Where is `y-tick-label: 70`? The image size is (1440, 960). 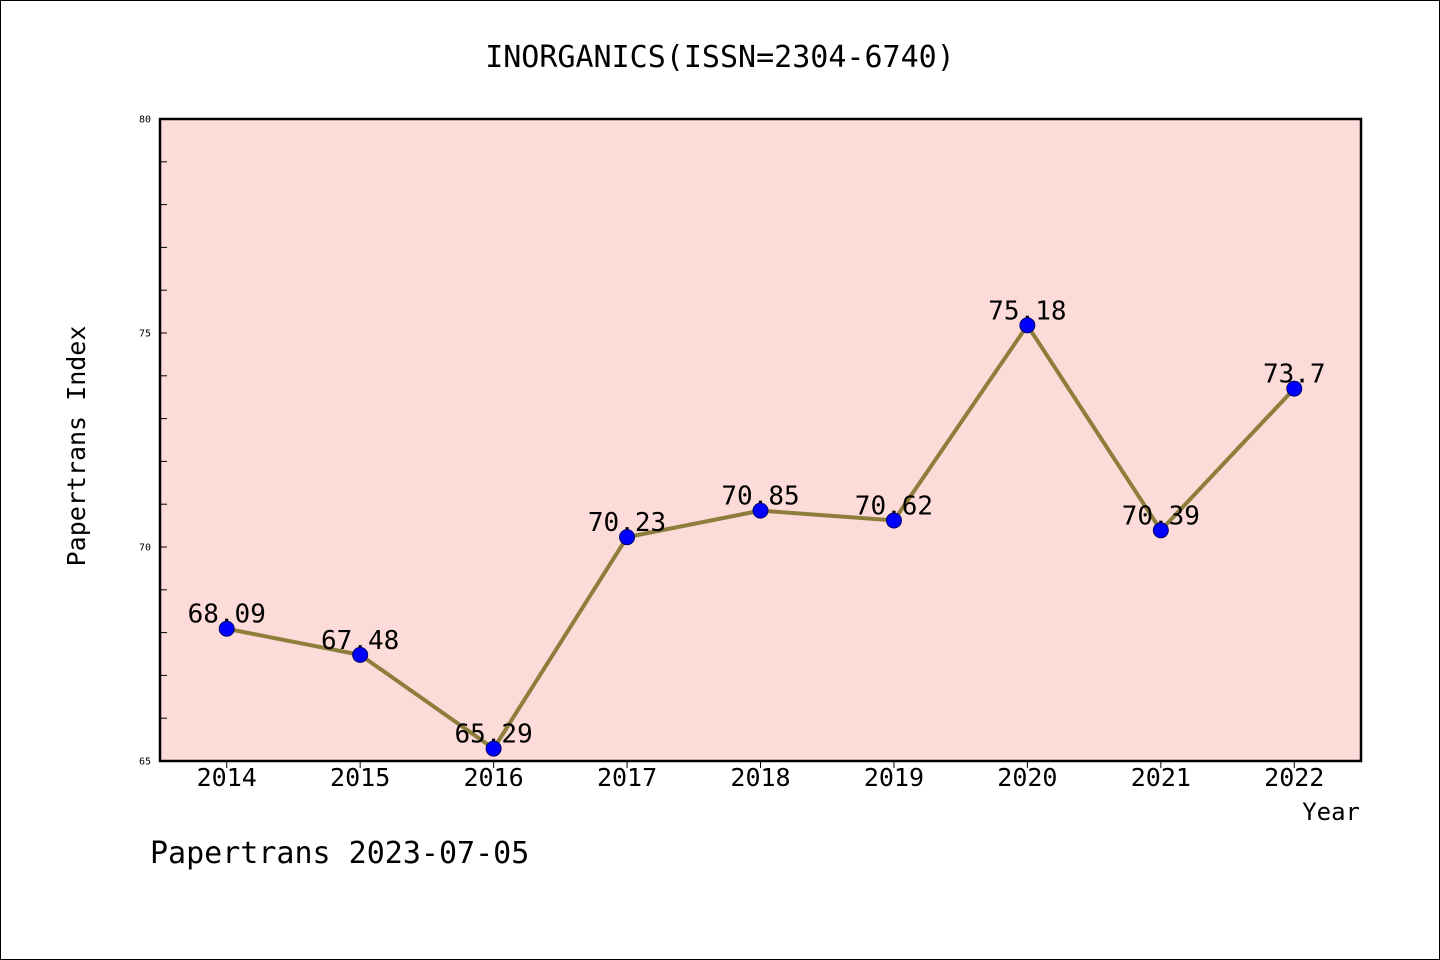
y-tick-label: 70 is located at coordinates (145, 548).